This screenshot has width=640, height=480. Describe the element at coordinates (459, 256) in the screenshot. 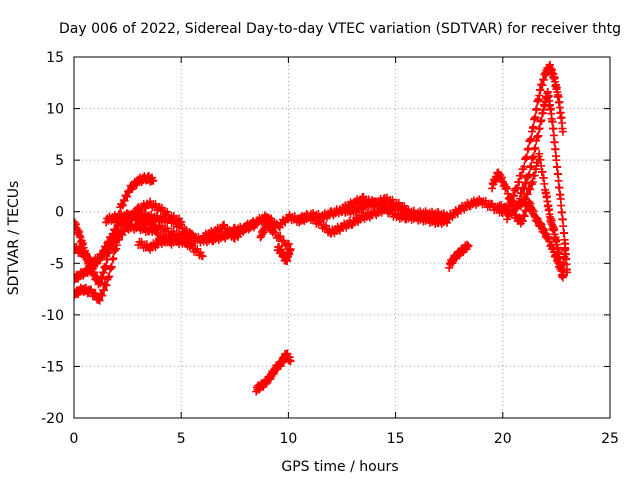

I see `series-track-j` at that location.